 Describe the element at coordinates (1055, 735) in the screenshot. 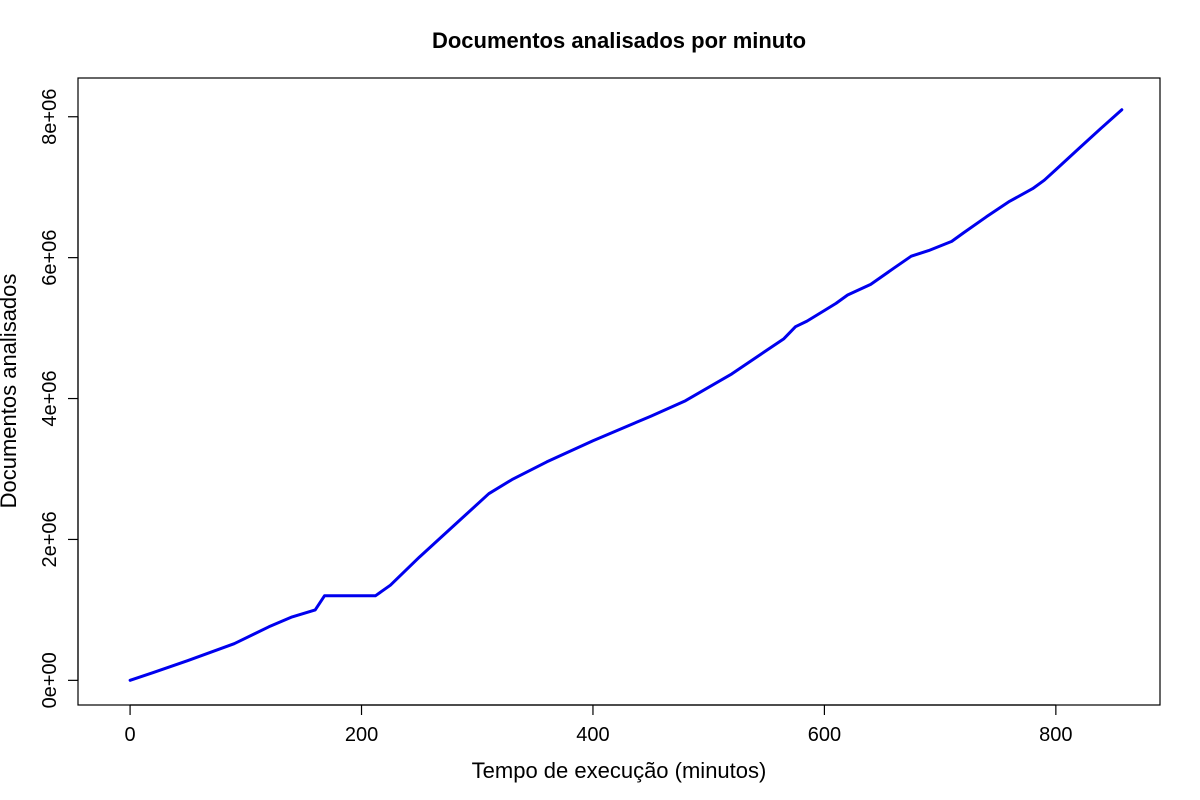

I see `x-tick-label: 800` at that location.